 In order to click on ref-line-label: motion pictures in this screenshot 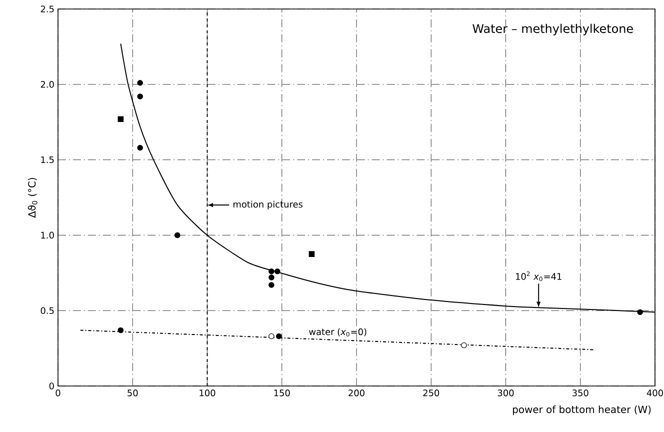, I will do `click(268, 205)`.